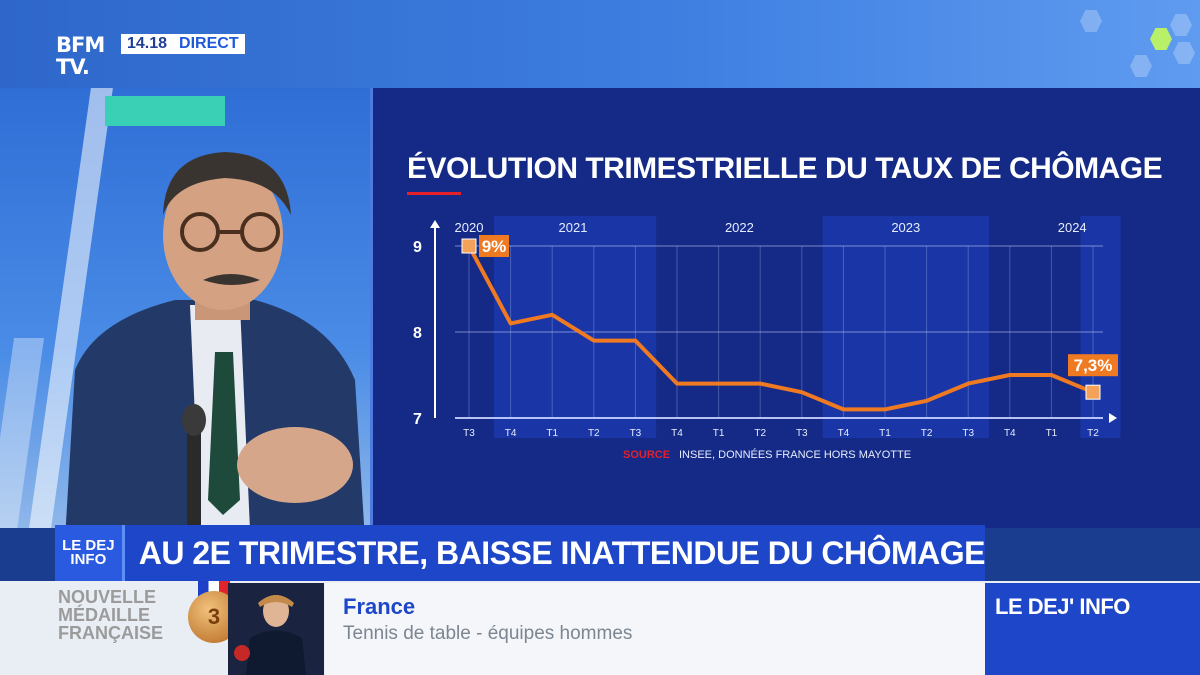  I want to click on show-logo: LE DEJ INFO, so click(90, 553).